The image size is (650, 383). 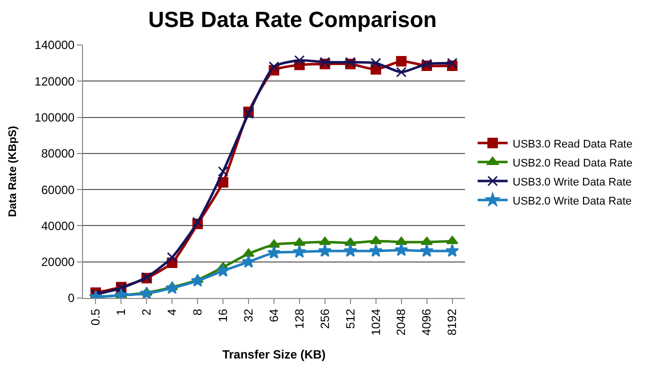 I want to click on chart-title: USB Data Rate Comparison, so click(x=292, y=19).